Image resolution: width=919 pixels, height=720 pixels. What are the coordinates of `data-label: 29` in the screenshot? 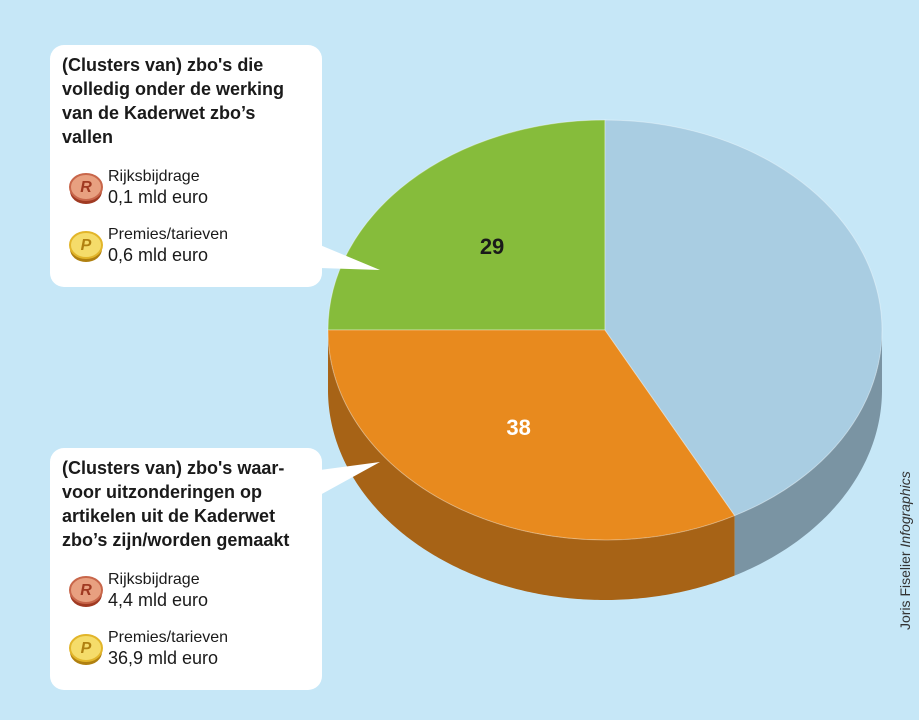 It's located at (492, 246).